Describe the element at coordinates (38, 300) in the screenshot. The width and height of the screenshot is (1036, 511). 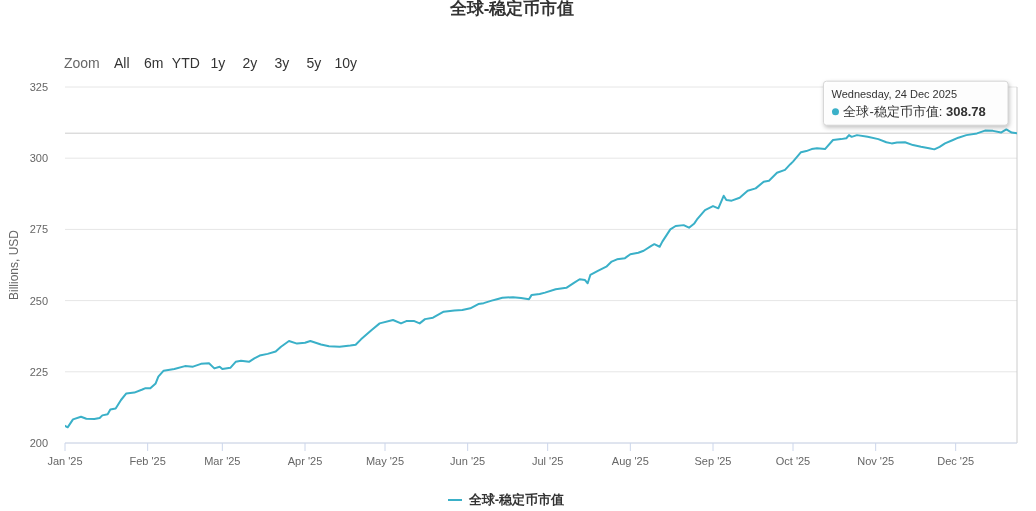
I see `y-tick-label: 250` at that location.